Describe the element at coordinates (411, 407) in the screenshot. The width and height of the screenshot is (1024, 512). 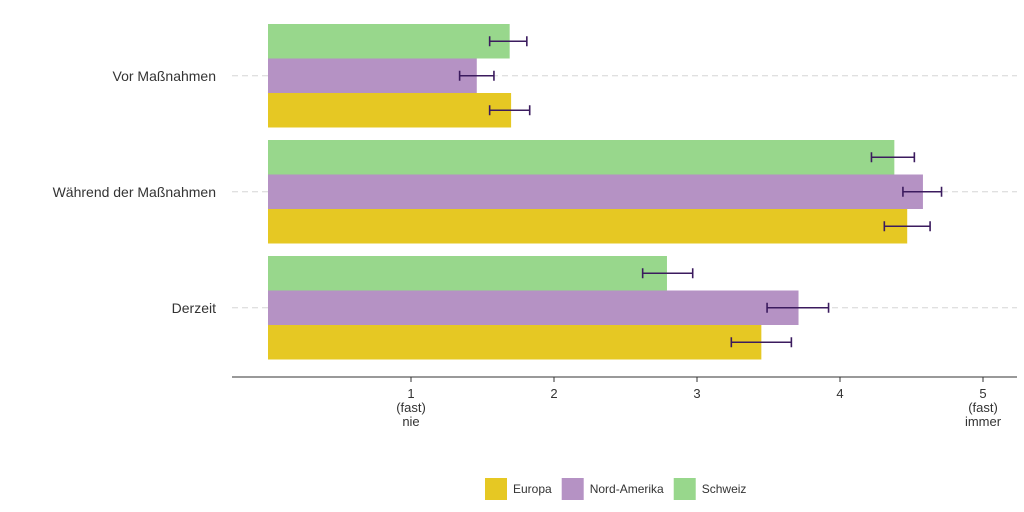
I see `tick-label-1: 1 (fast) nie` at that location.